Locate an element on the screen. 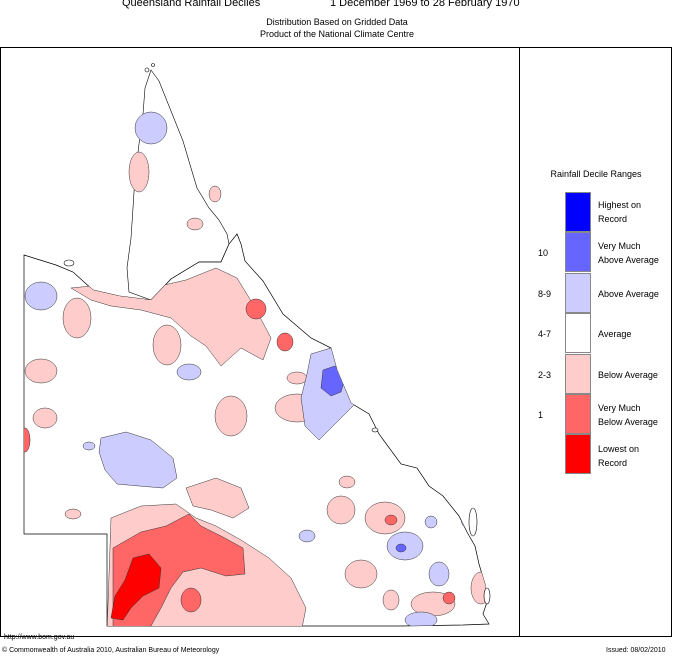 The height and width of the screenshot is (658, 674). legend-label-lowest: Lowest on Record is located at coordinates (619, 456).